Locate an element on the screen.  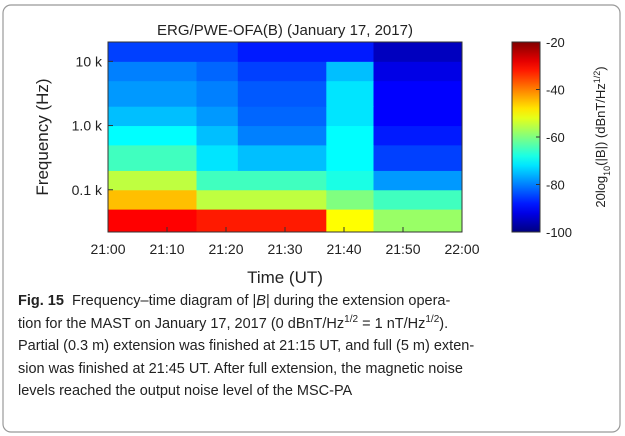
x-tick-label: 21:30 is located at coordinates (284, 249).